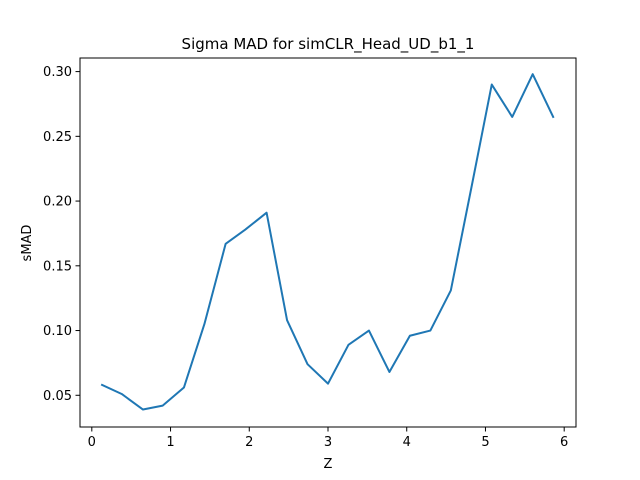 The width and height of the screenshot is (640, 480). Describe the element at coordinates (57, 396) in the screenshot. I see `y-tick-label: 0.05` at that location.